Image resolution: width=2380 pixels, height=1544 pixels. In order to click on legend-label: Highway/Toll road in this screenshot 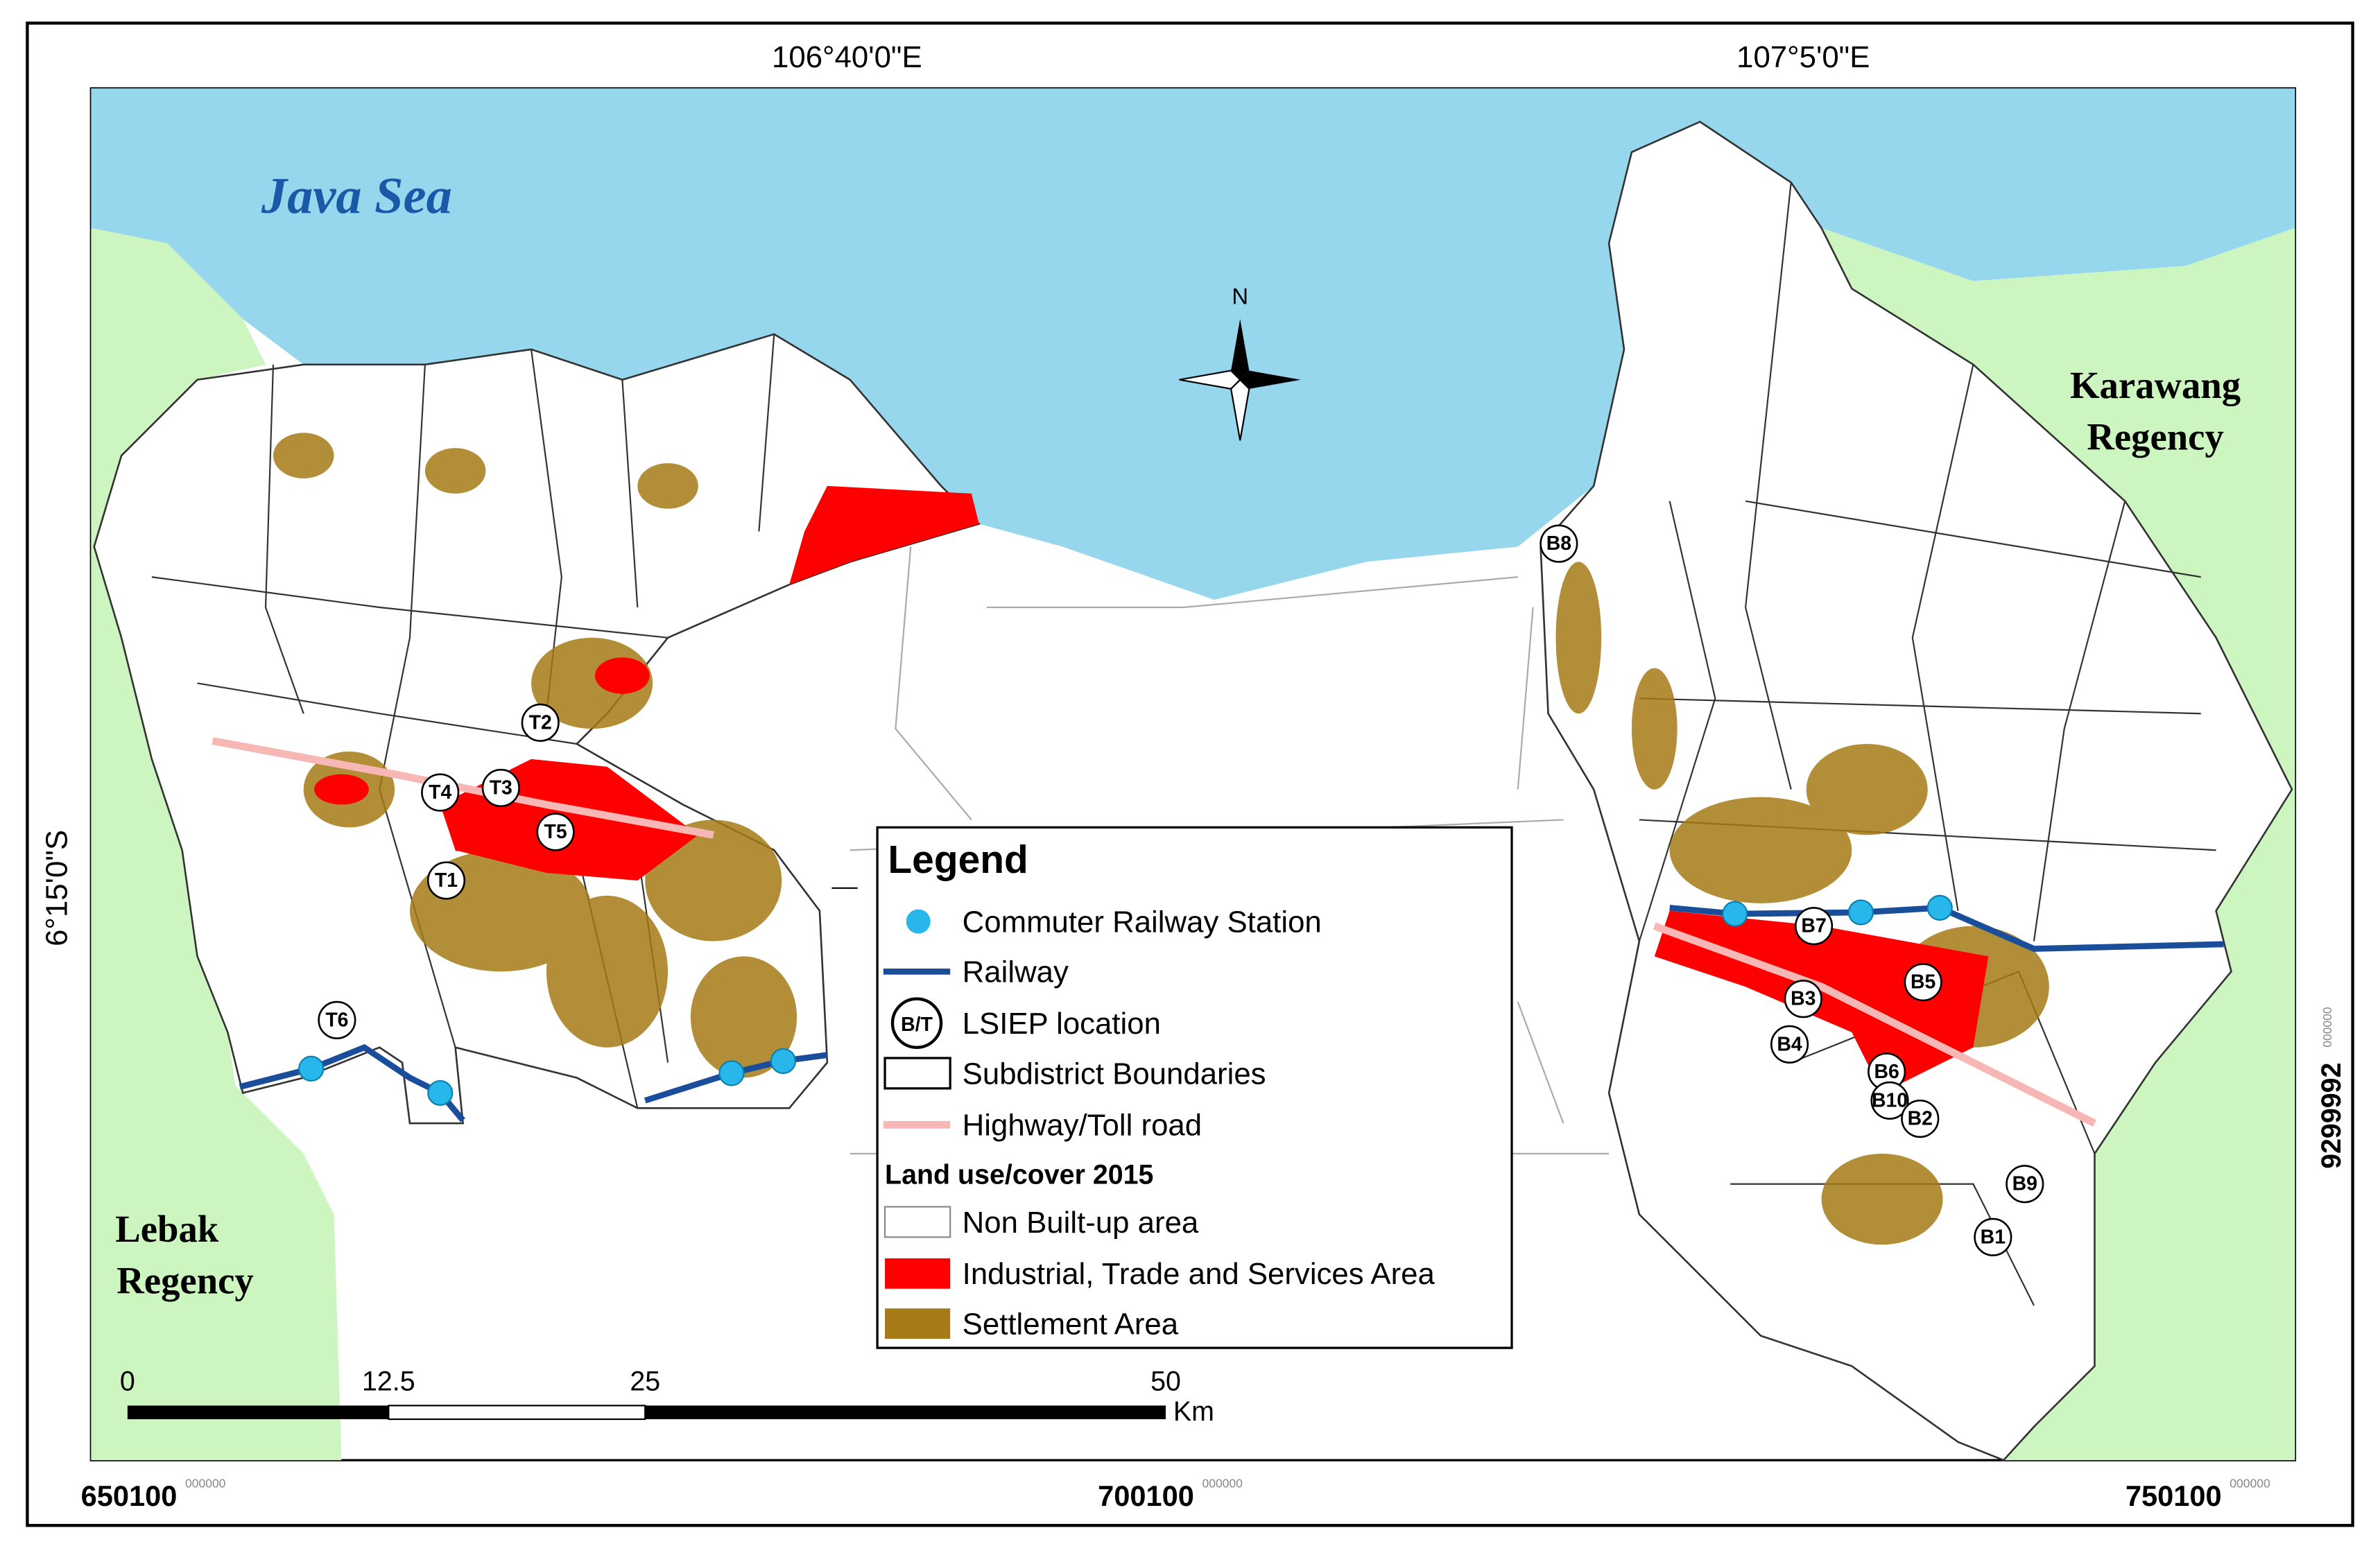, I will do `click(1082, 1126)`.